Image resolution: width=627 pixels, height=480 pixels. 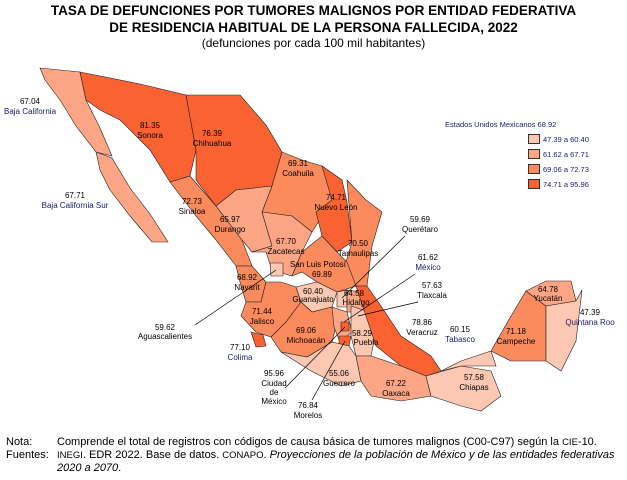 What do you see at coordinates (516, 331) in the screenshot?
I see `value-label-campeche: 71.18` at bounding box center [516, 331].